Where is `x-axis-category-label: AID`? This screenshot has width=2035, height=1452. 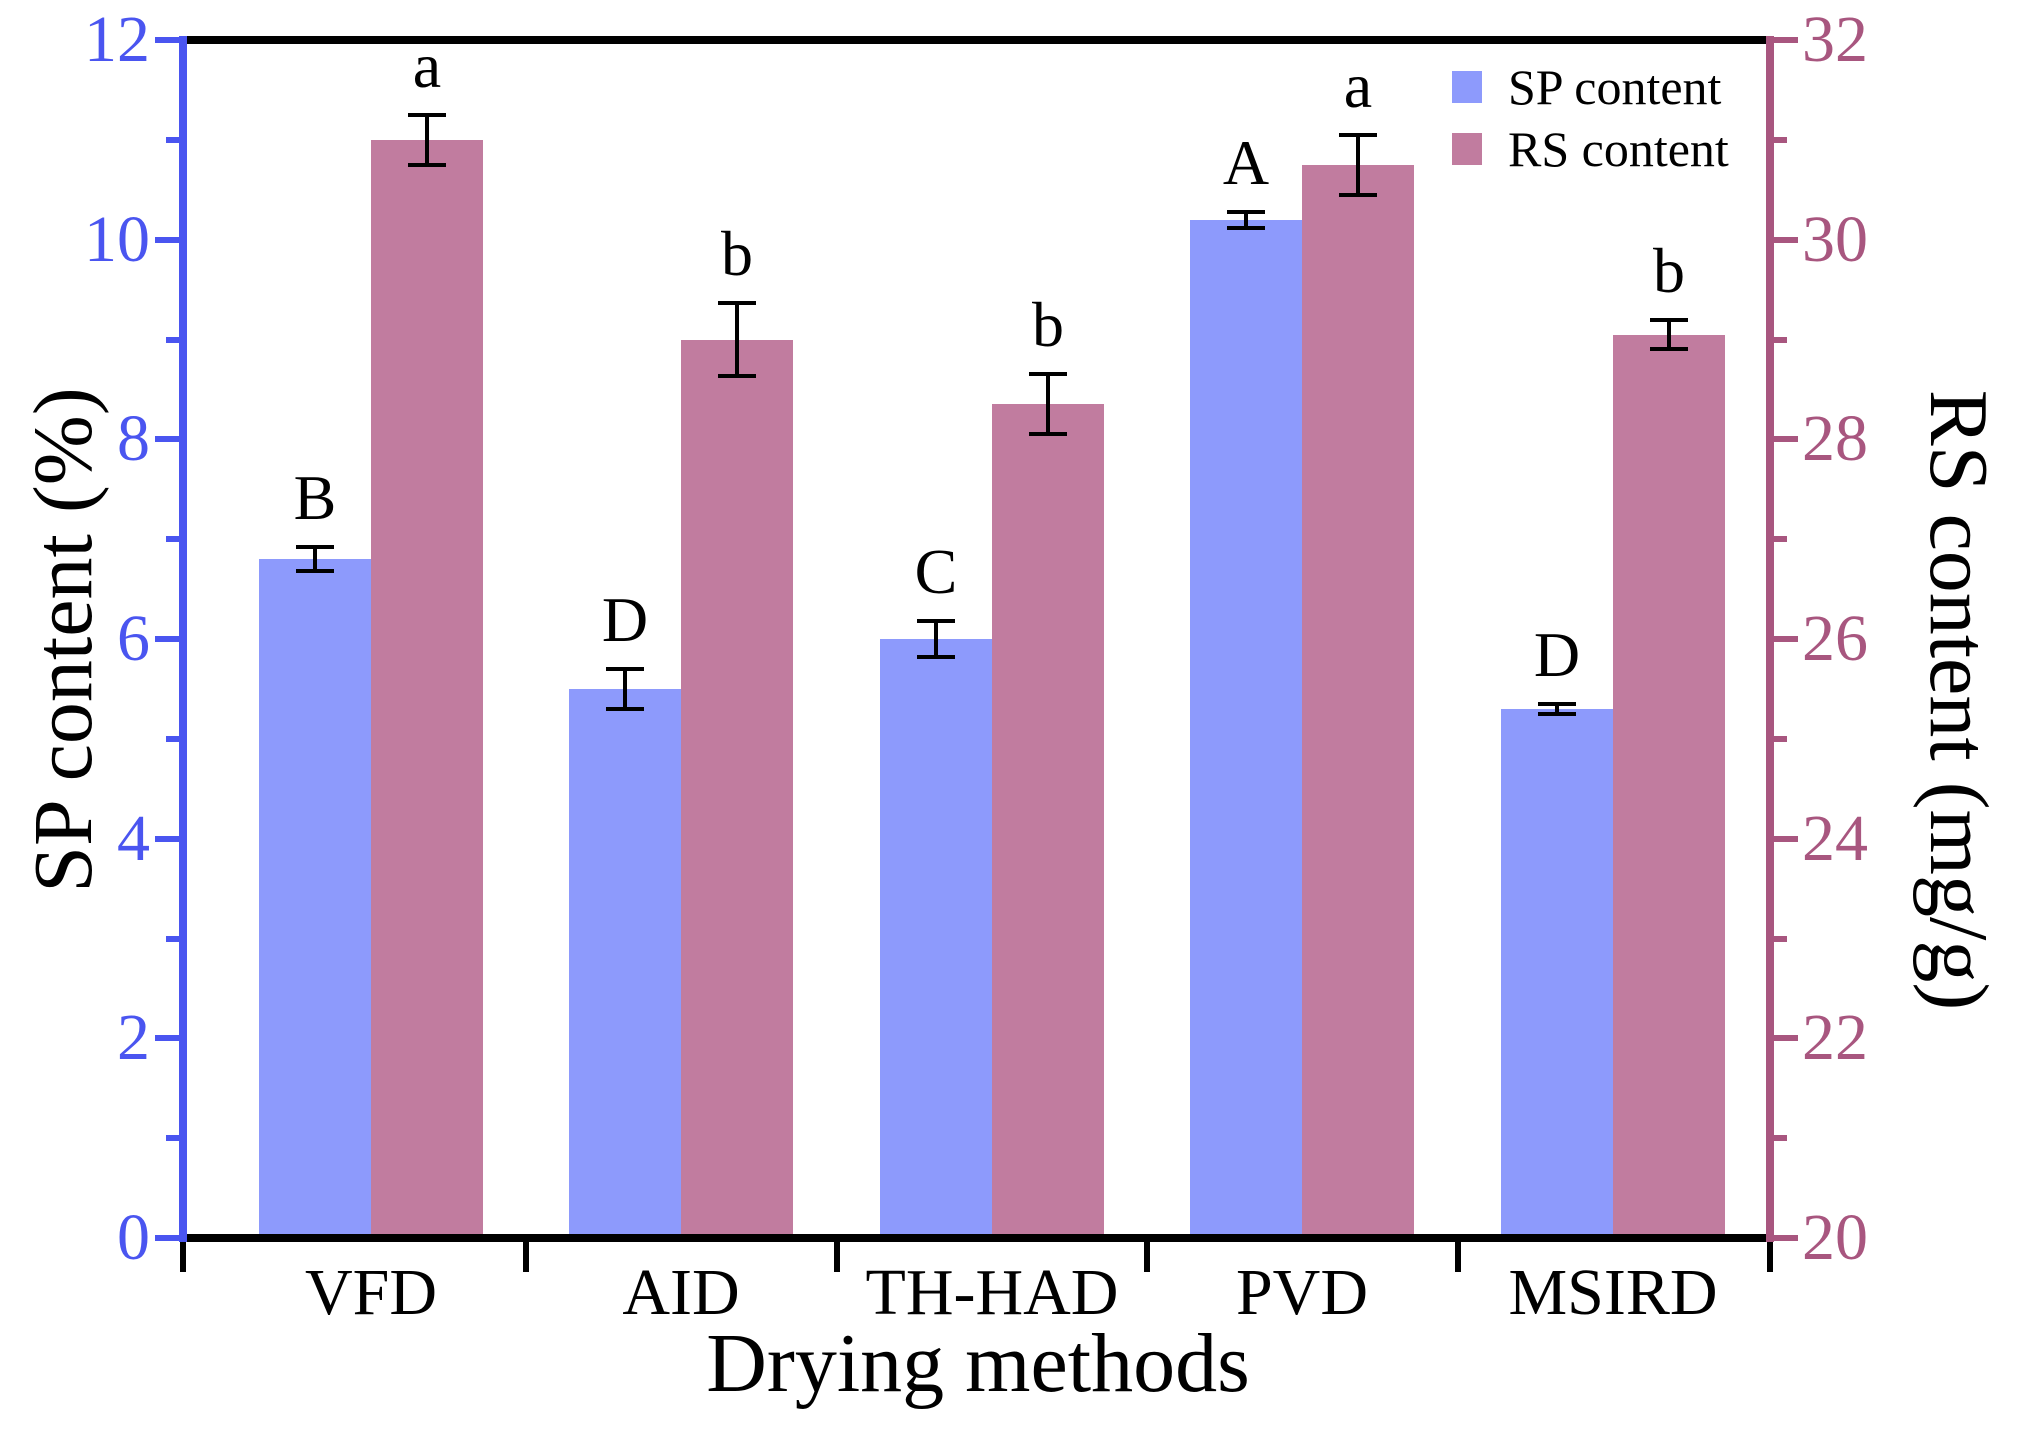 x-axis-category-label: AID is located at coordinates (681, 1292).